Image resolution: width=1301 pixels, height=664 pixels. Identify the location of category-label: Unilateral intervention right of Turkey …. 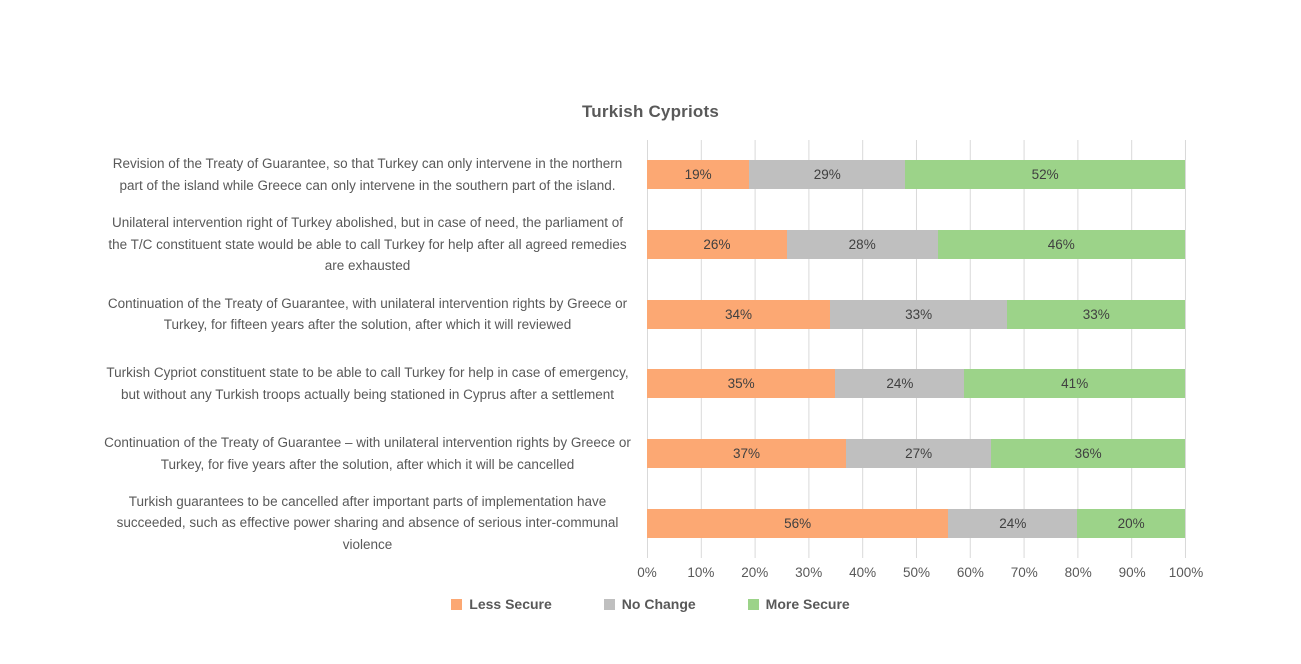
(367, 244).